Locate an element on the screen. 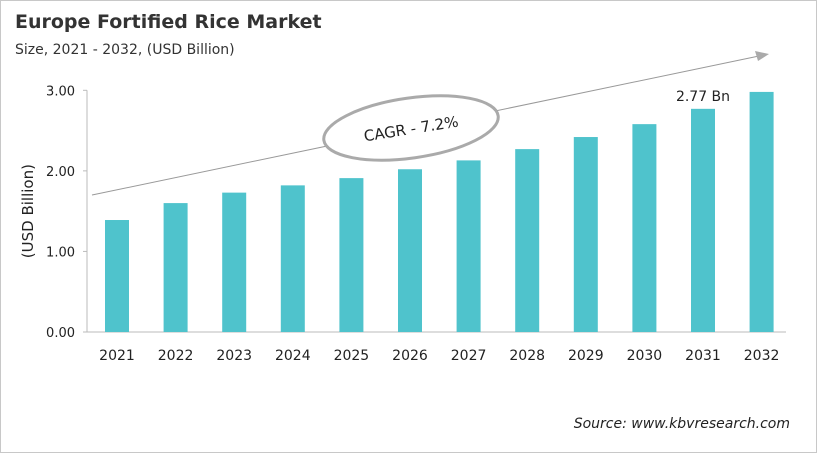 The width and height of the screenshot is (817, 453). bar-2032 is located at coordinates (761, 211).